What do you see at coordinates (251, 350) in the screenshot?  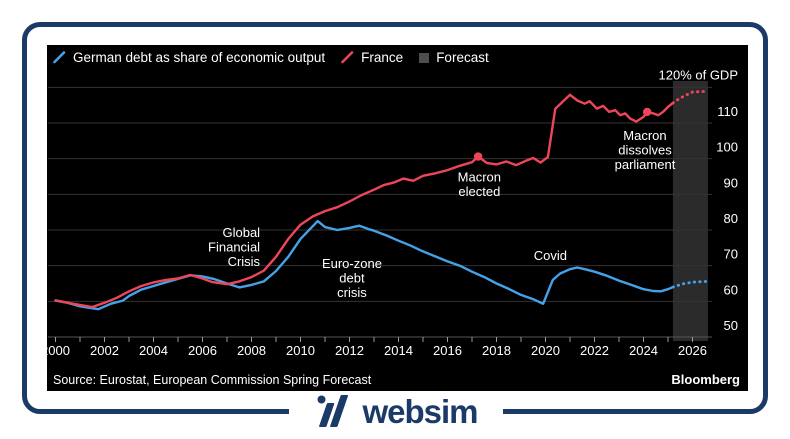 I see `x-tick-label: 2008` at bounding box center [251, 350].